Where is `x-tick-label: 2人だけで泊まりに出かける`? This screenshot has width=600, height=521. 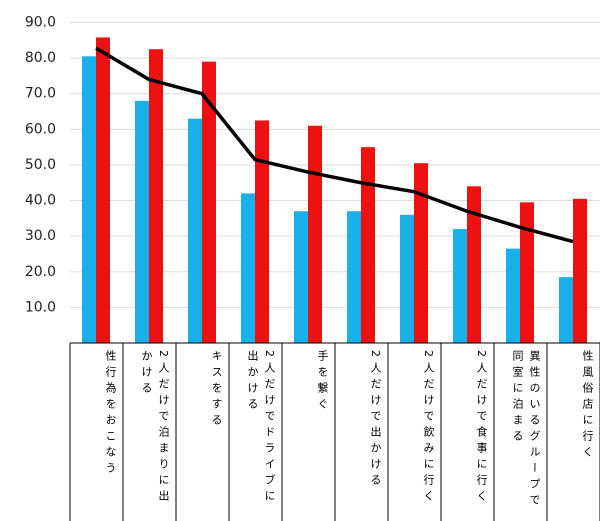
x-tick-label: 2人だけで泊まりに出かける is located at coordinates (155, 428).